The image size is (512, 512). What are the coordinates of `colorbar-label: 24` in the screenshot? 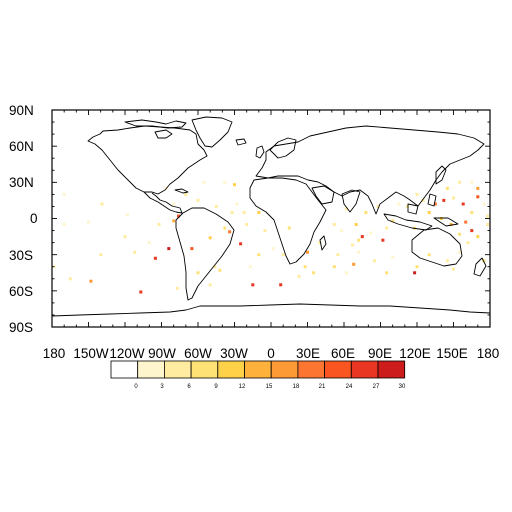 It's located at (349, 387).